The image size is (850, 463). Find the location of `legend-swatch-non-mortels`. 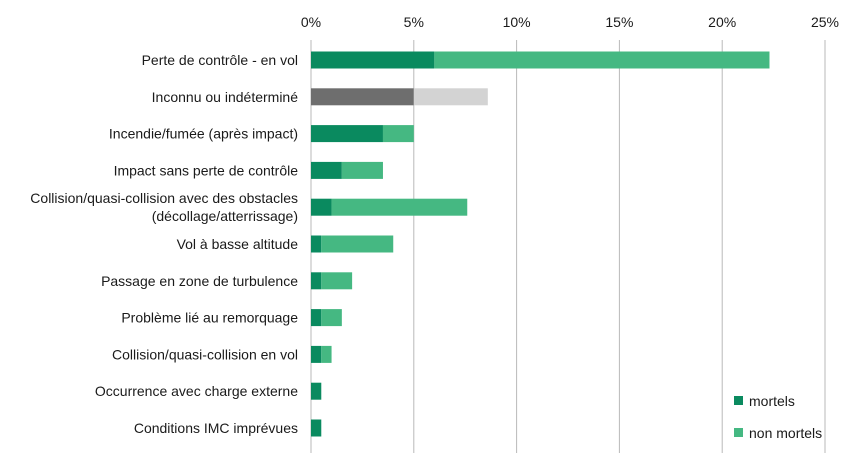

legend-swatch-non-mortels is located at coordinates (738, 432).